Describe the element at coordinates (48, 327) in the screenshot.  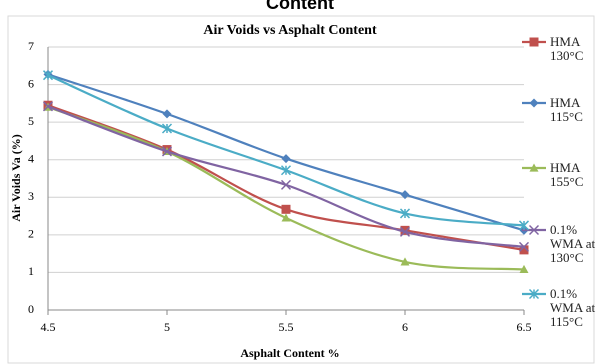
I see `x-tick-label: 4.5` at that location.